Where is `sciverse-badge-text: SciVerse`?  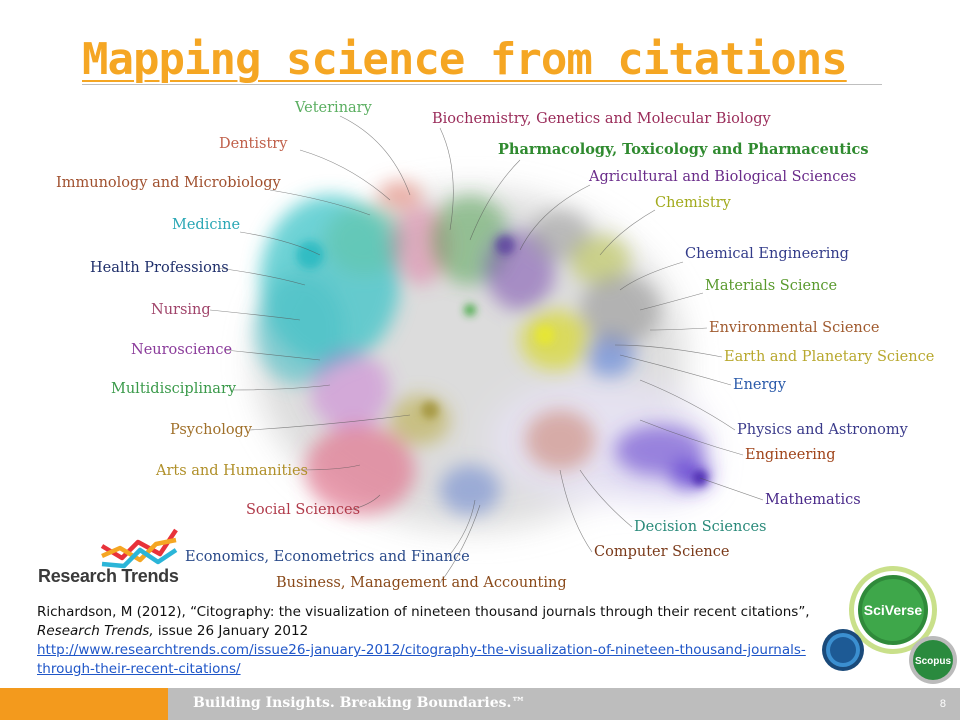
sciverse-badge-text: SciVerse is located at coordinates (893, 610).